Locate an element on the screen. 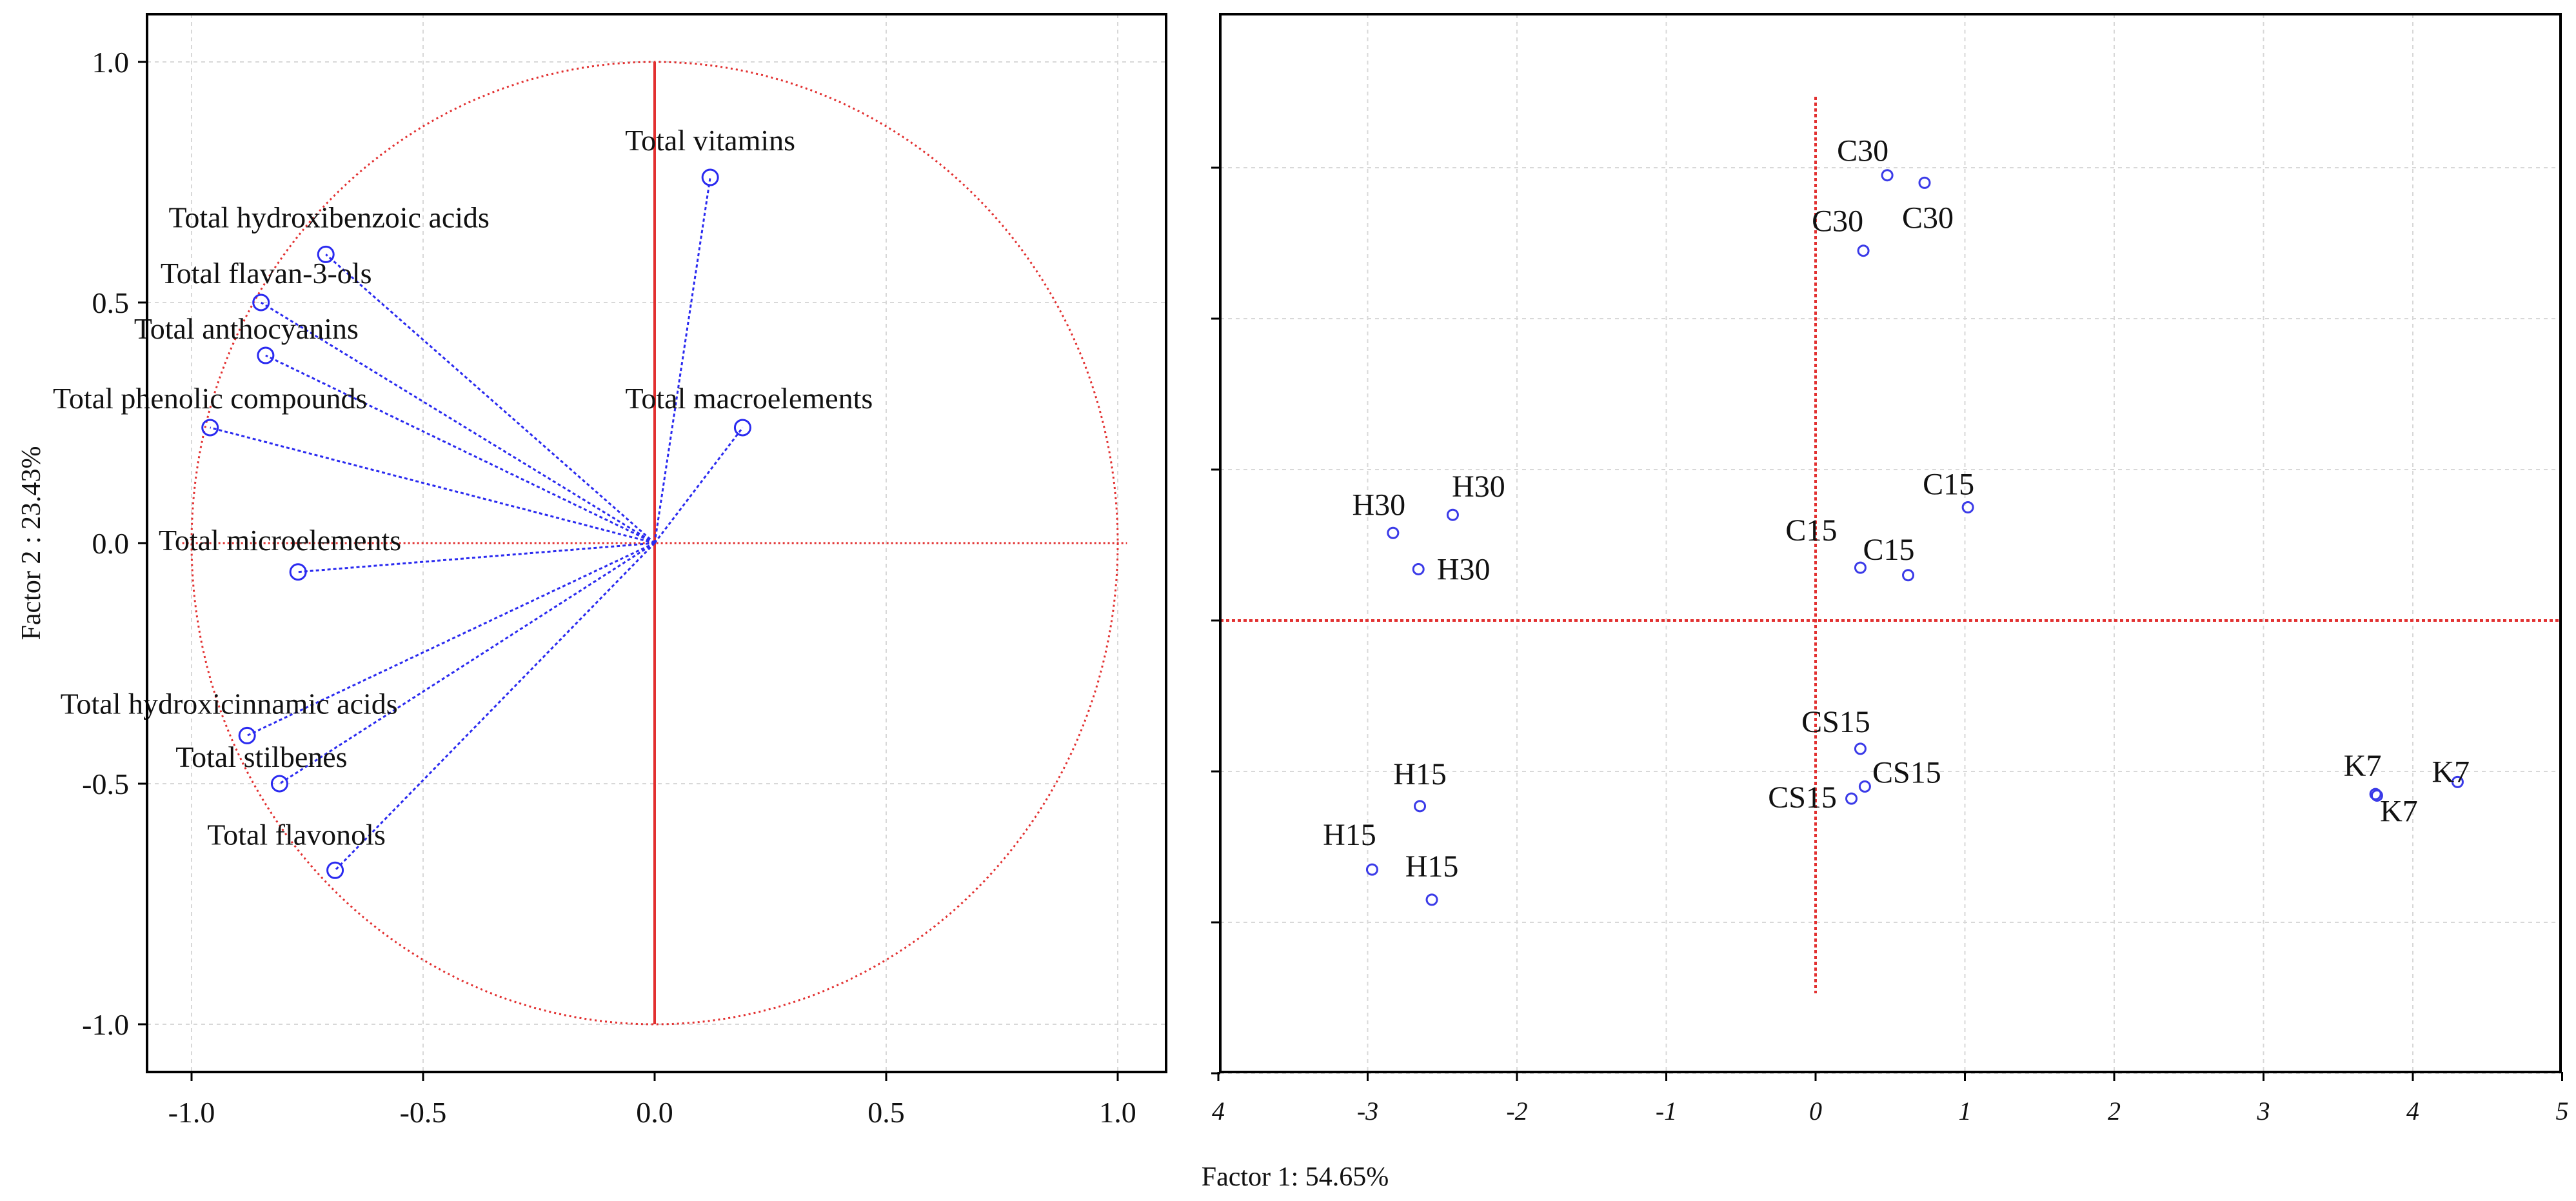  loading-x-tick-label: -0.5 is located at coordinates (424, 1112).